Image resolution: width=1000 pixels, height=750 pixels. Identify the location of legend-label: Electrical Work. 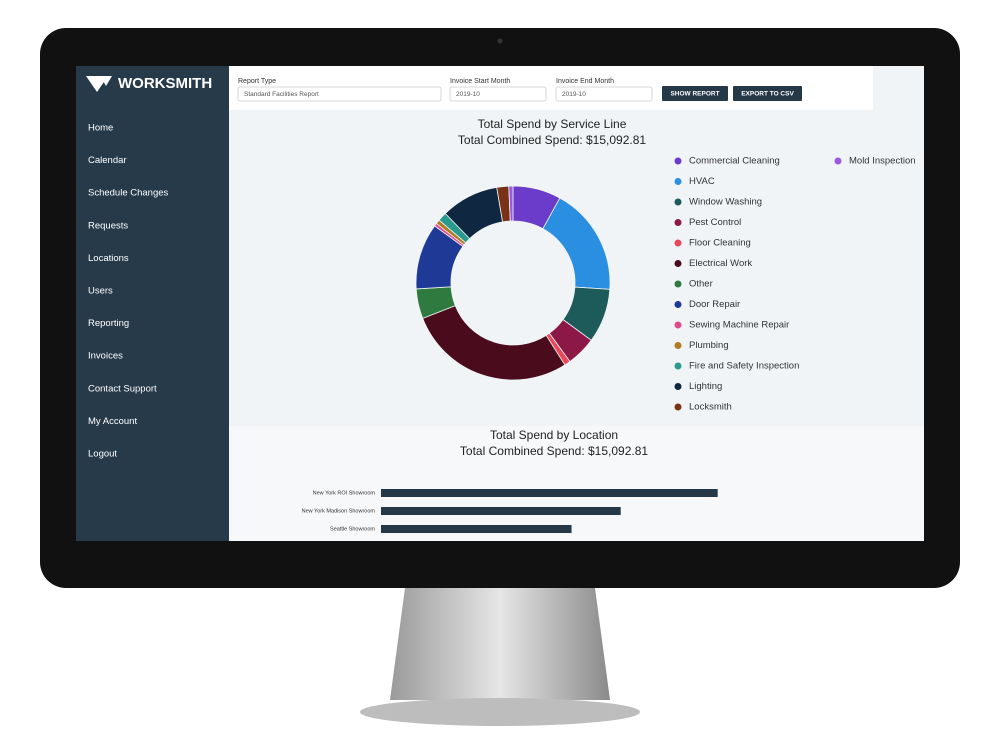
(720, 263).